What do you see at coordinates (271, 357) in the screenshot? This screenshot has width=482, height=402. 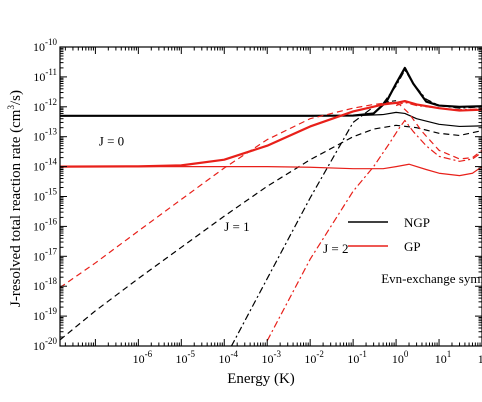 I see `x-tick-label: 10⁻³` at bounding box center [271, 357].